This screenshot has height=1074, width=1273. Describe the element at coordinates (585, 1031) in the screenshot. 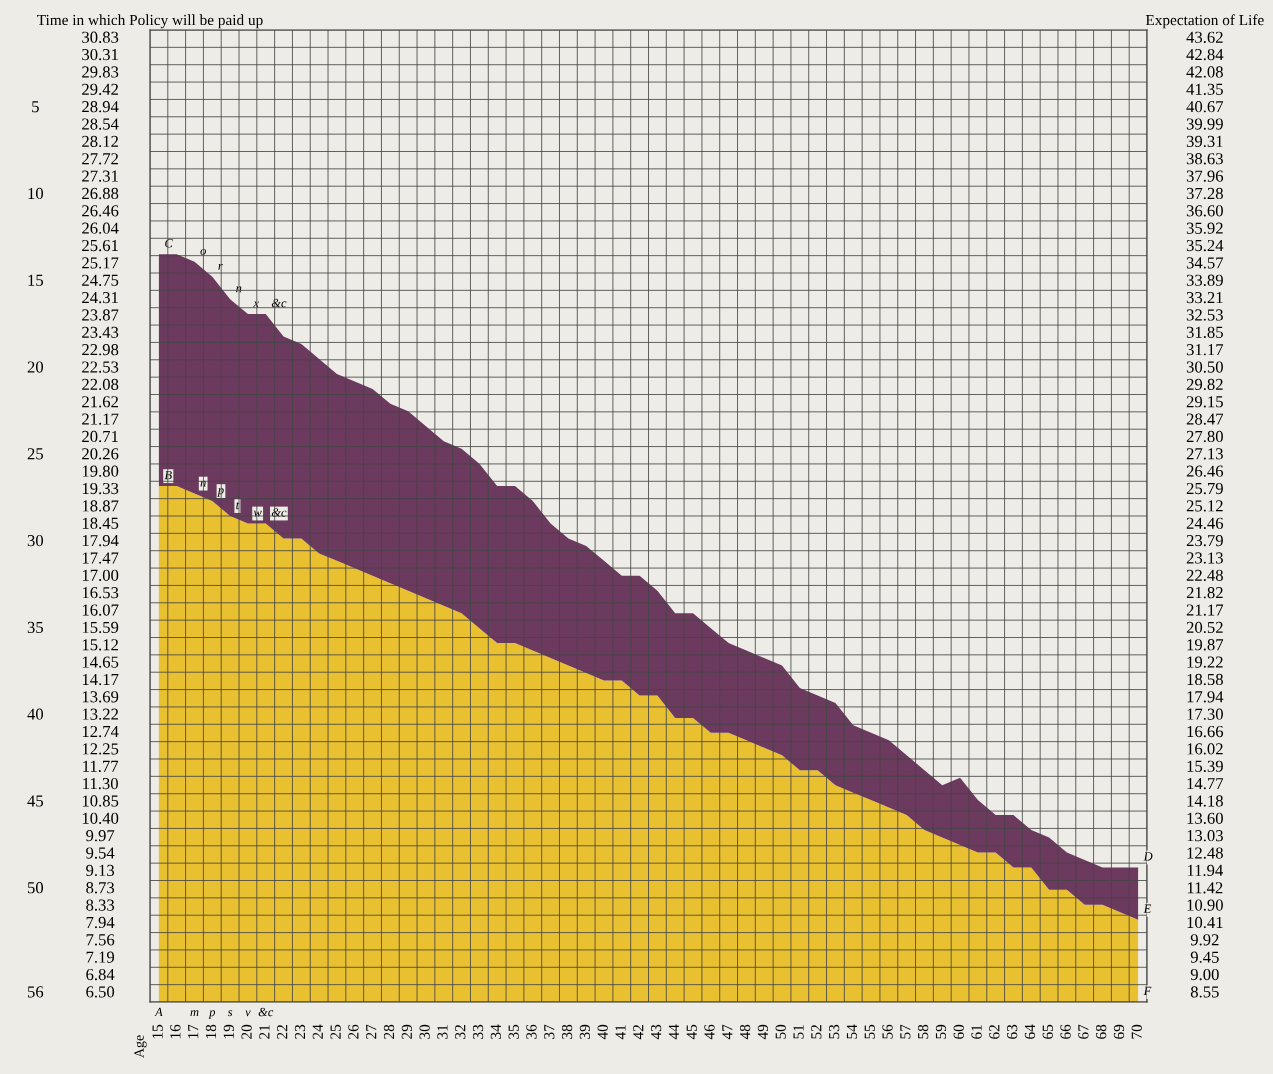

I see `x-tick-label: 39` at that location.